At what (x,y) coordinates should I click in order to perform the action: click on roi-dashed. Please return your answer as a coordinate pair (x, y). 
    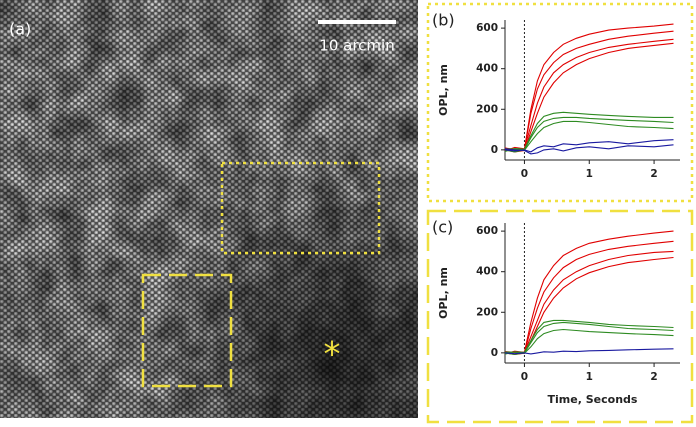
    Looking at the image, I should click on (187, 330).